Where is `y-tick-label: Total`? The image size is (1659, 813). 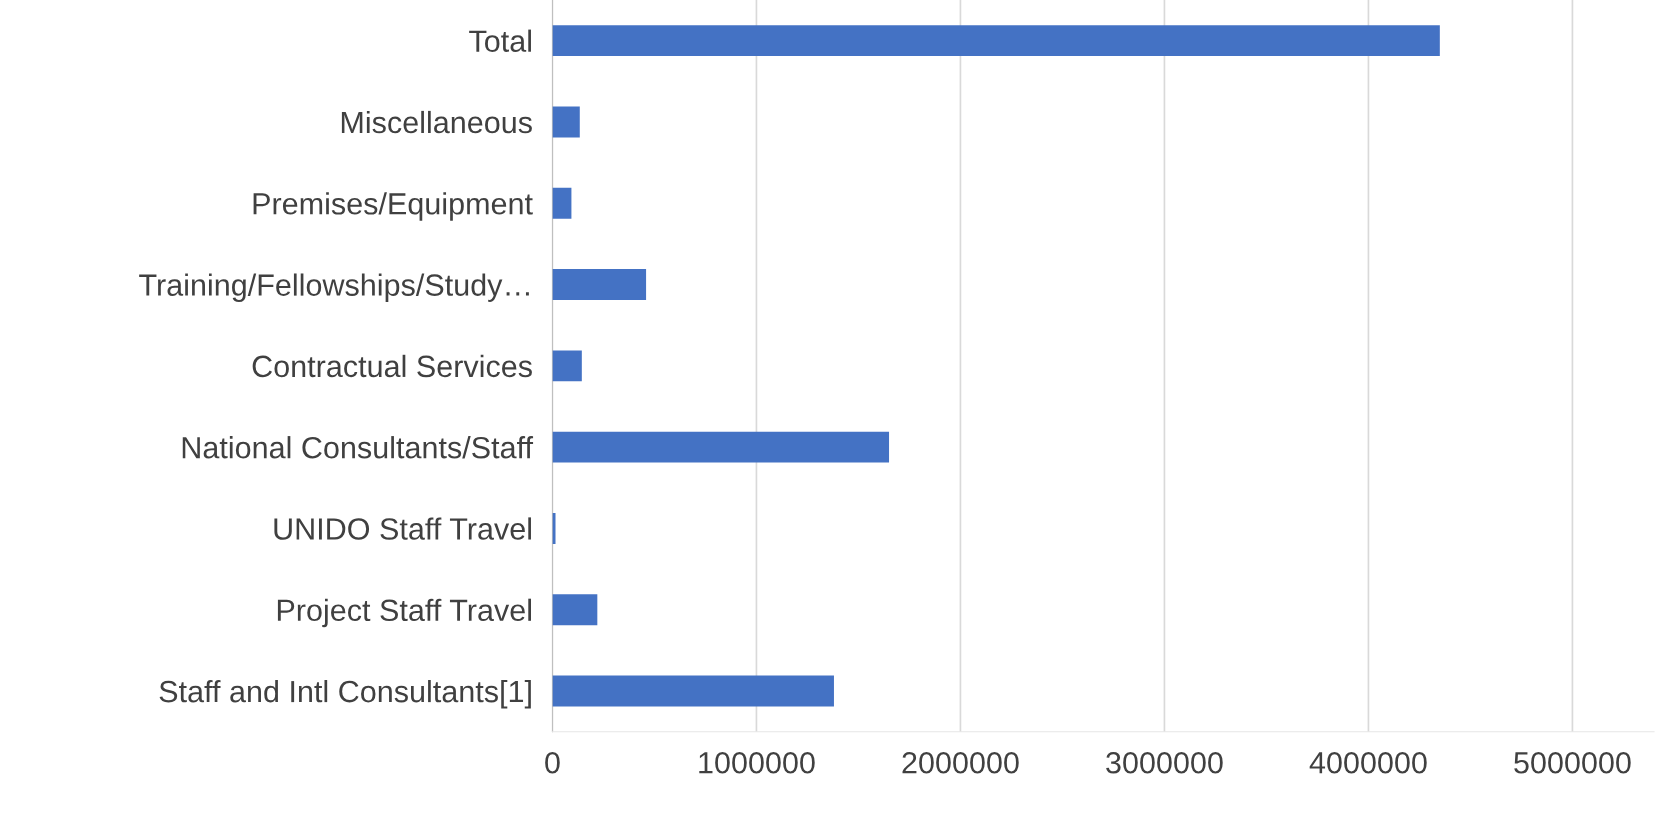 y-tick-label: Total is located at coordinates (500, 41).